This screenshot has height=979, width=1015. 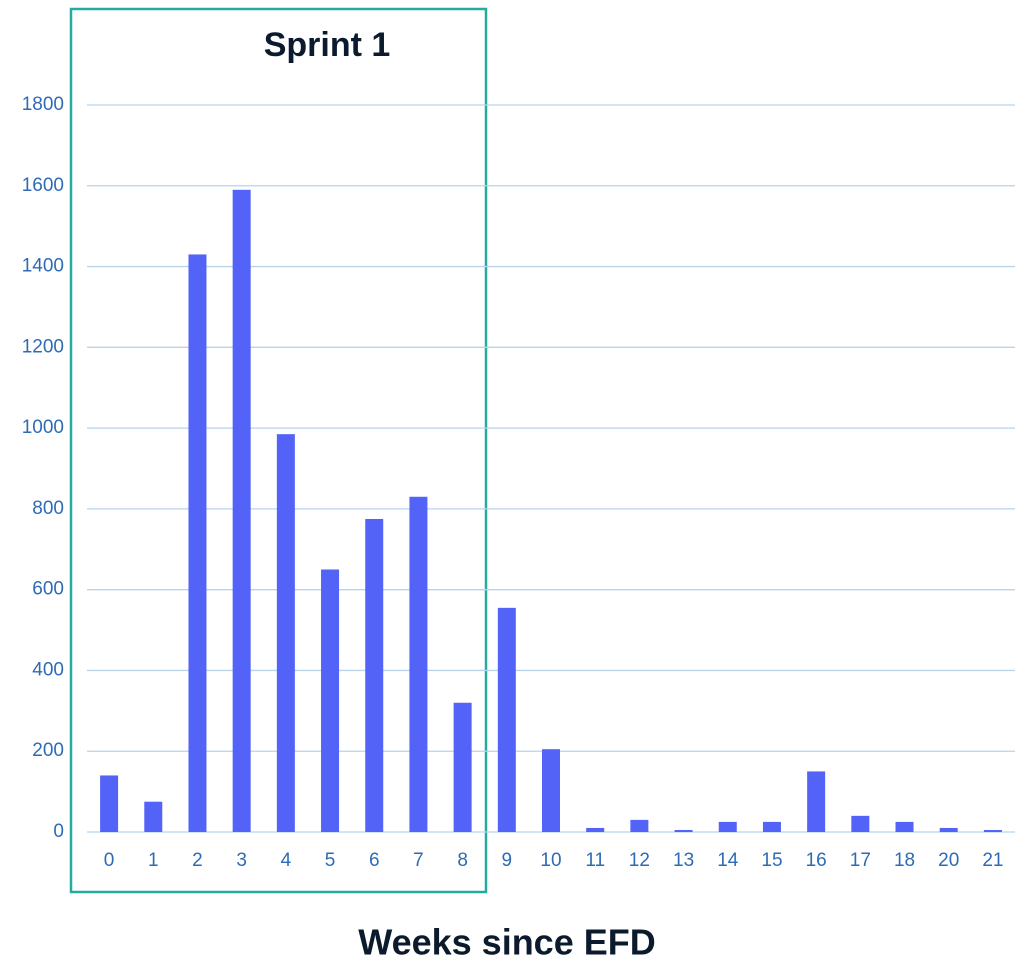 I want to click on y-tick-label: 400, so click(x=48, y=669).